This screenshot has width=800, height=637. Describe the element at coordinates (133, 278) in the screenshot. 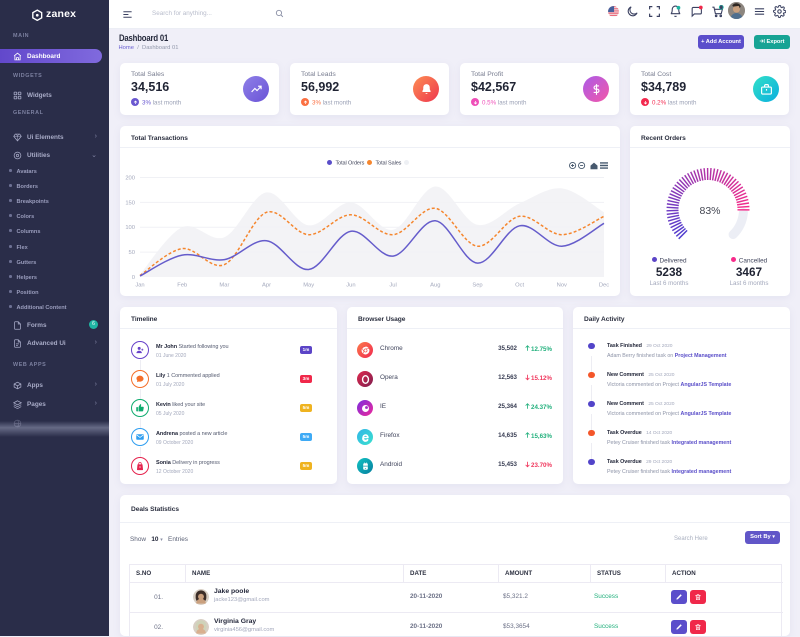

I see `svg-text: 0` at that location.